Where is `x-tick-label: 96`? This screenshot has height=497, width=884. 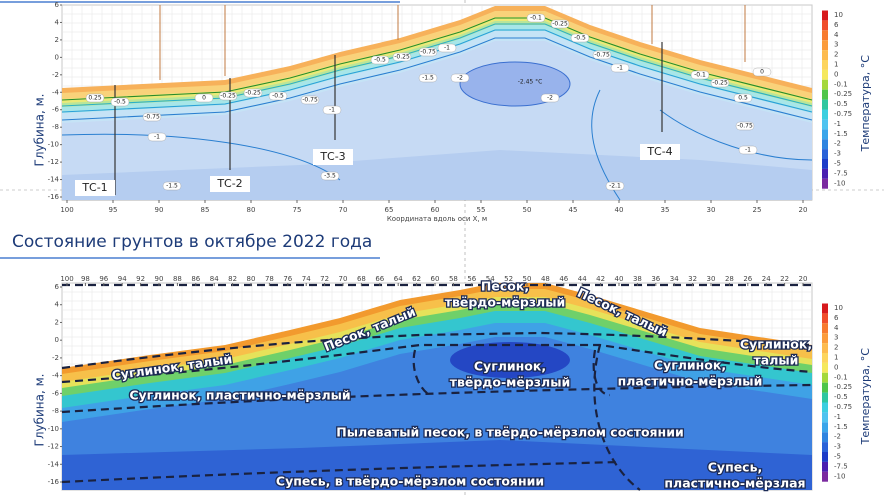
x-tick-label: 96 is located at coordinates (103, 279).